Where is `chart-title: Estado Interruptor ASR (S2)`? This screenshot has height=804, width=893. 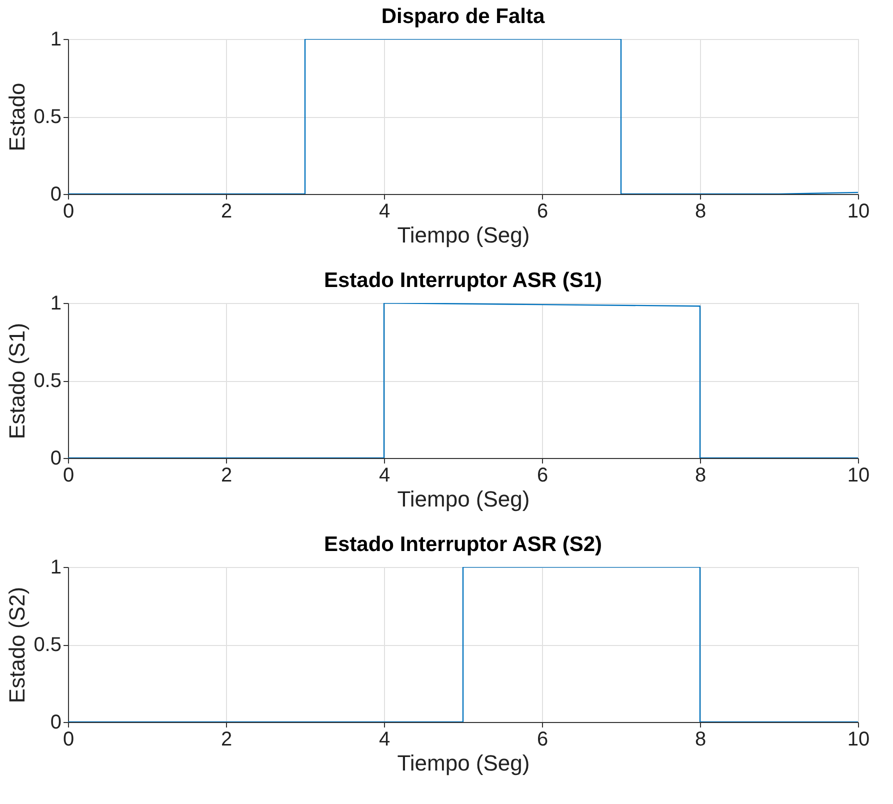
chart-title: Estado Interruptor ASR (S2) is located at coordinates (463, 544).